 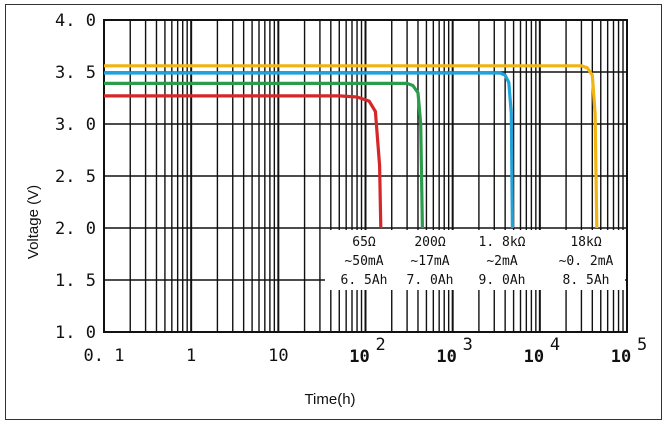 What do you see at coordinates (430, 280) in the screenshot?
I see `annotation-capacity-2: 7. 0Ah` at bounding box center [430, 280].